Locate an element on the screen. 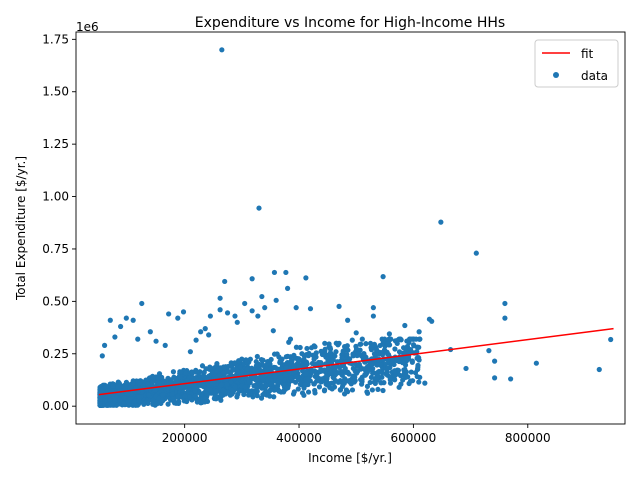 This screenshot has height=480, width=640. x-tick-label: 600000 is located at coordinates (414, 438).